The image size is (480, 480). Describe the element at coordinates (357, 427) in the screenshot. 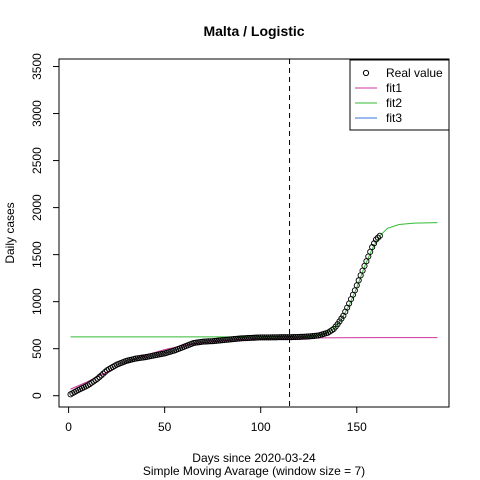

I see `x-tick-label: 150` at that location.